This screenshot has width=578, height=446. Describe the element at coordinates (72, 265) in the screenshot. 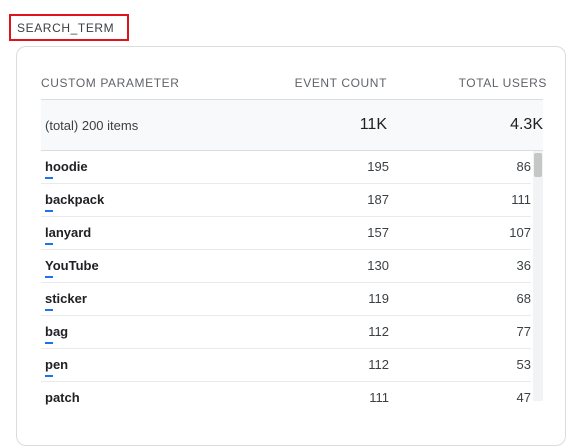

I see `row-parameter-name: YouTube` at that location.